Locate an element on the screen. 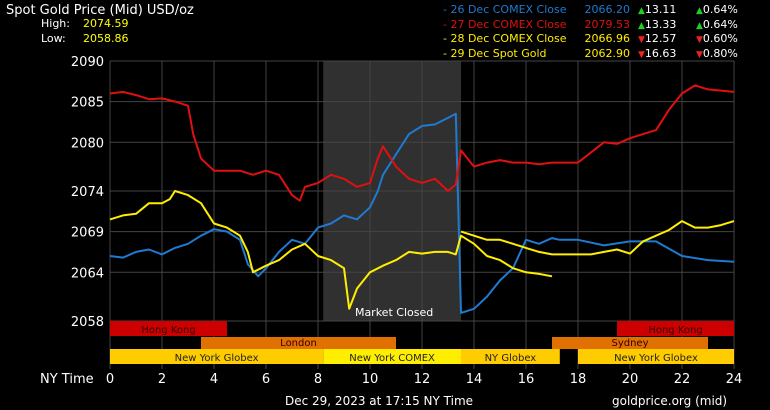  low-value: 2058.86 is located at coordinates (106, 38).